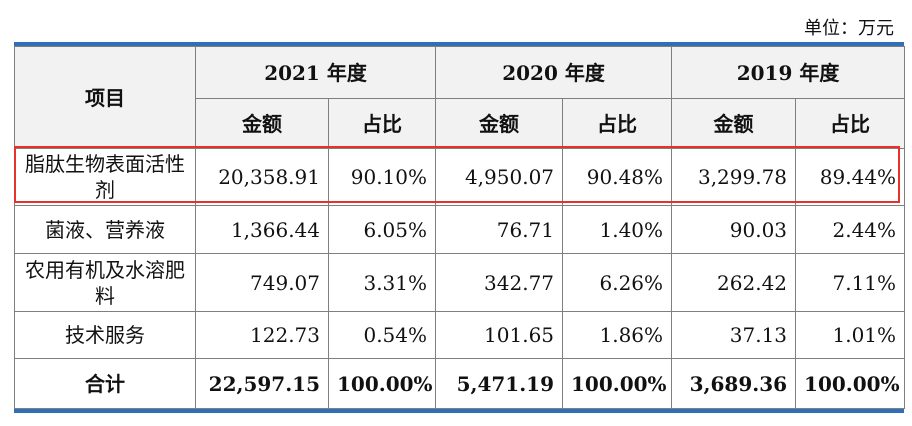 The width and height of the screenshot is (912, 426). I want to click on cell-value: 342.77, so click(499, 282).